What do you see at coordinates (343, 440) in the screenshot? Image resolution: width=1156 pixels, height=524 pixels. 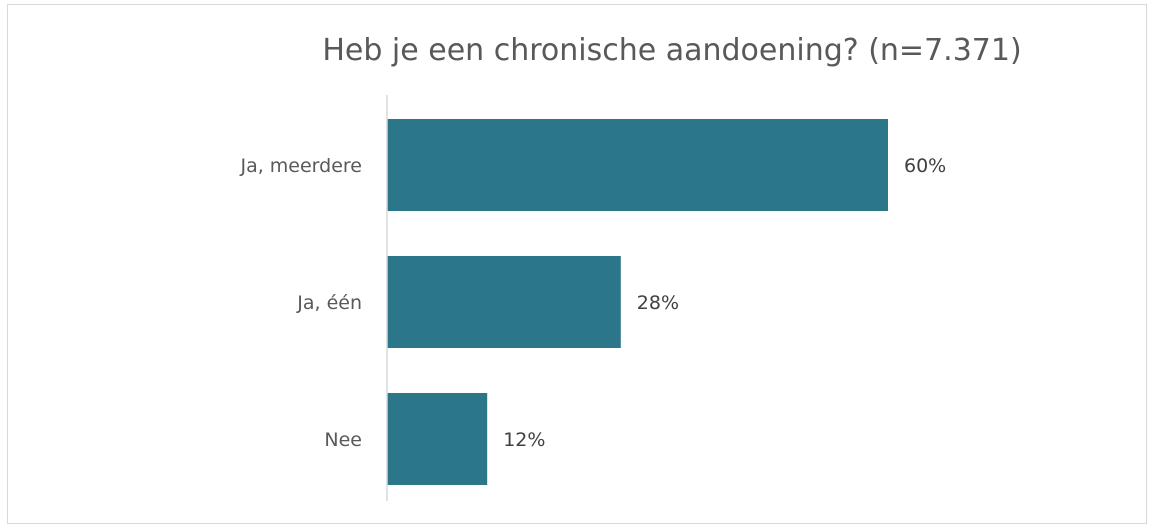 I see `category-label-2: Nee` at bounding box center [343, 440].